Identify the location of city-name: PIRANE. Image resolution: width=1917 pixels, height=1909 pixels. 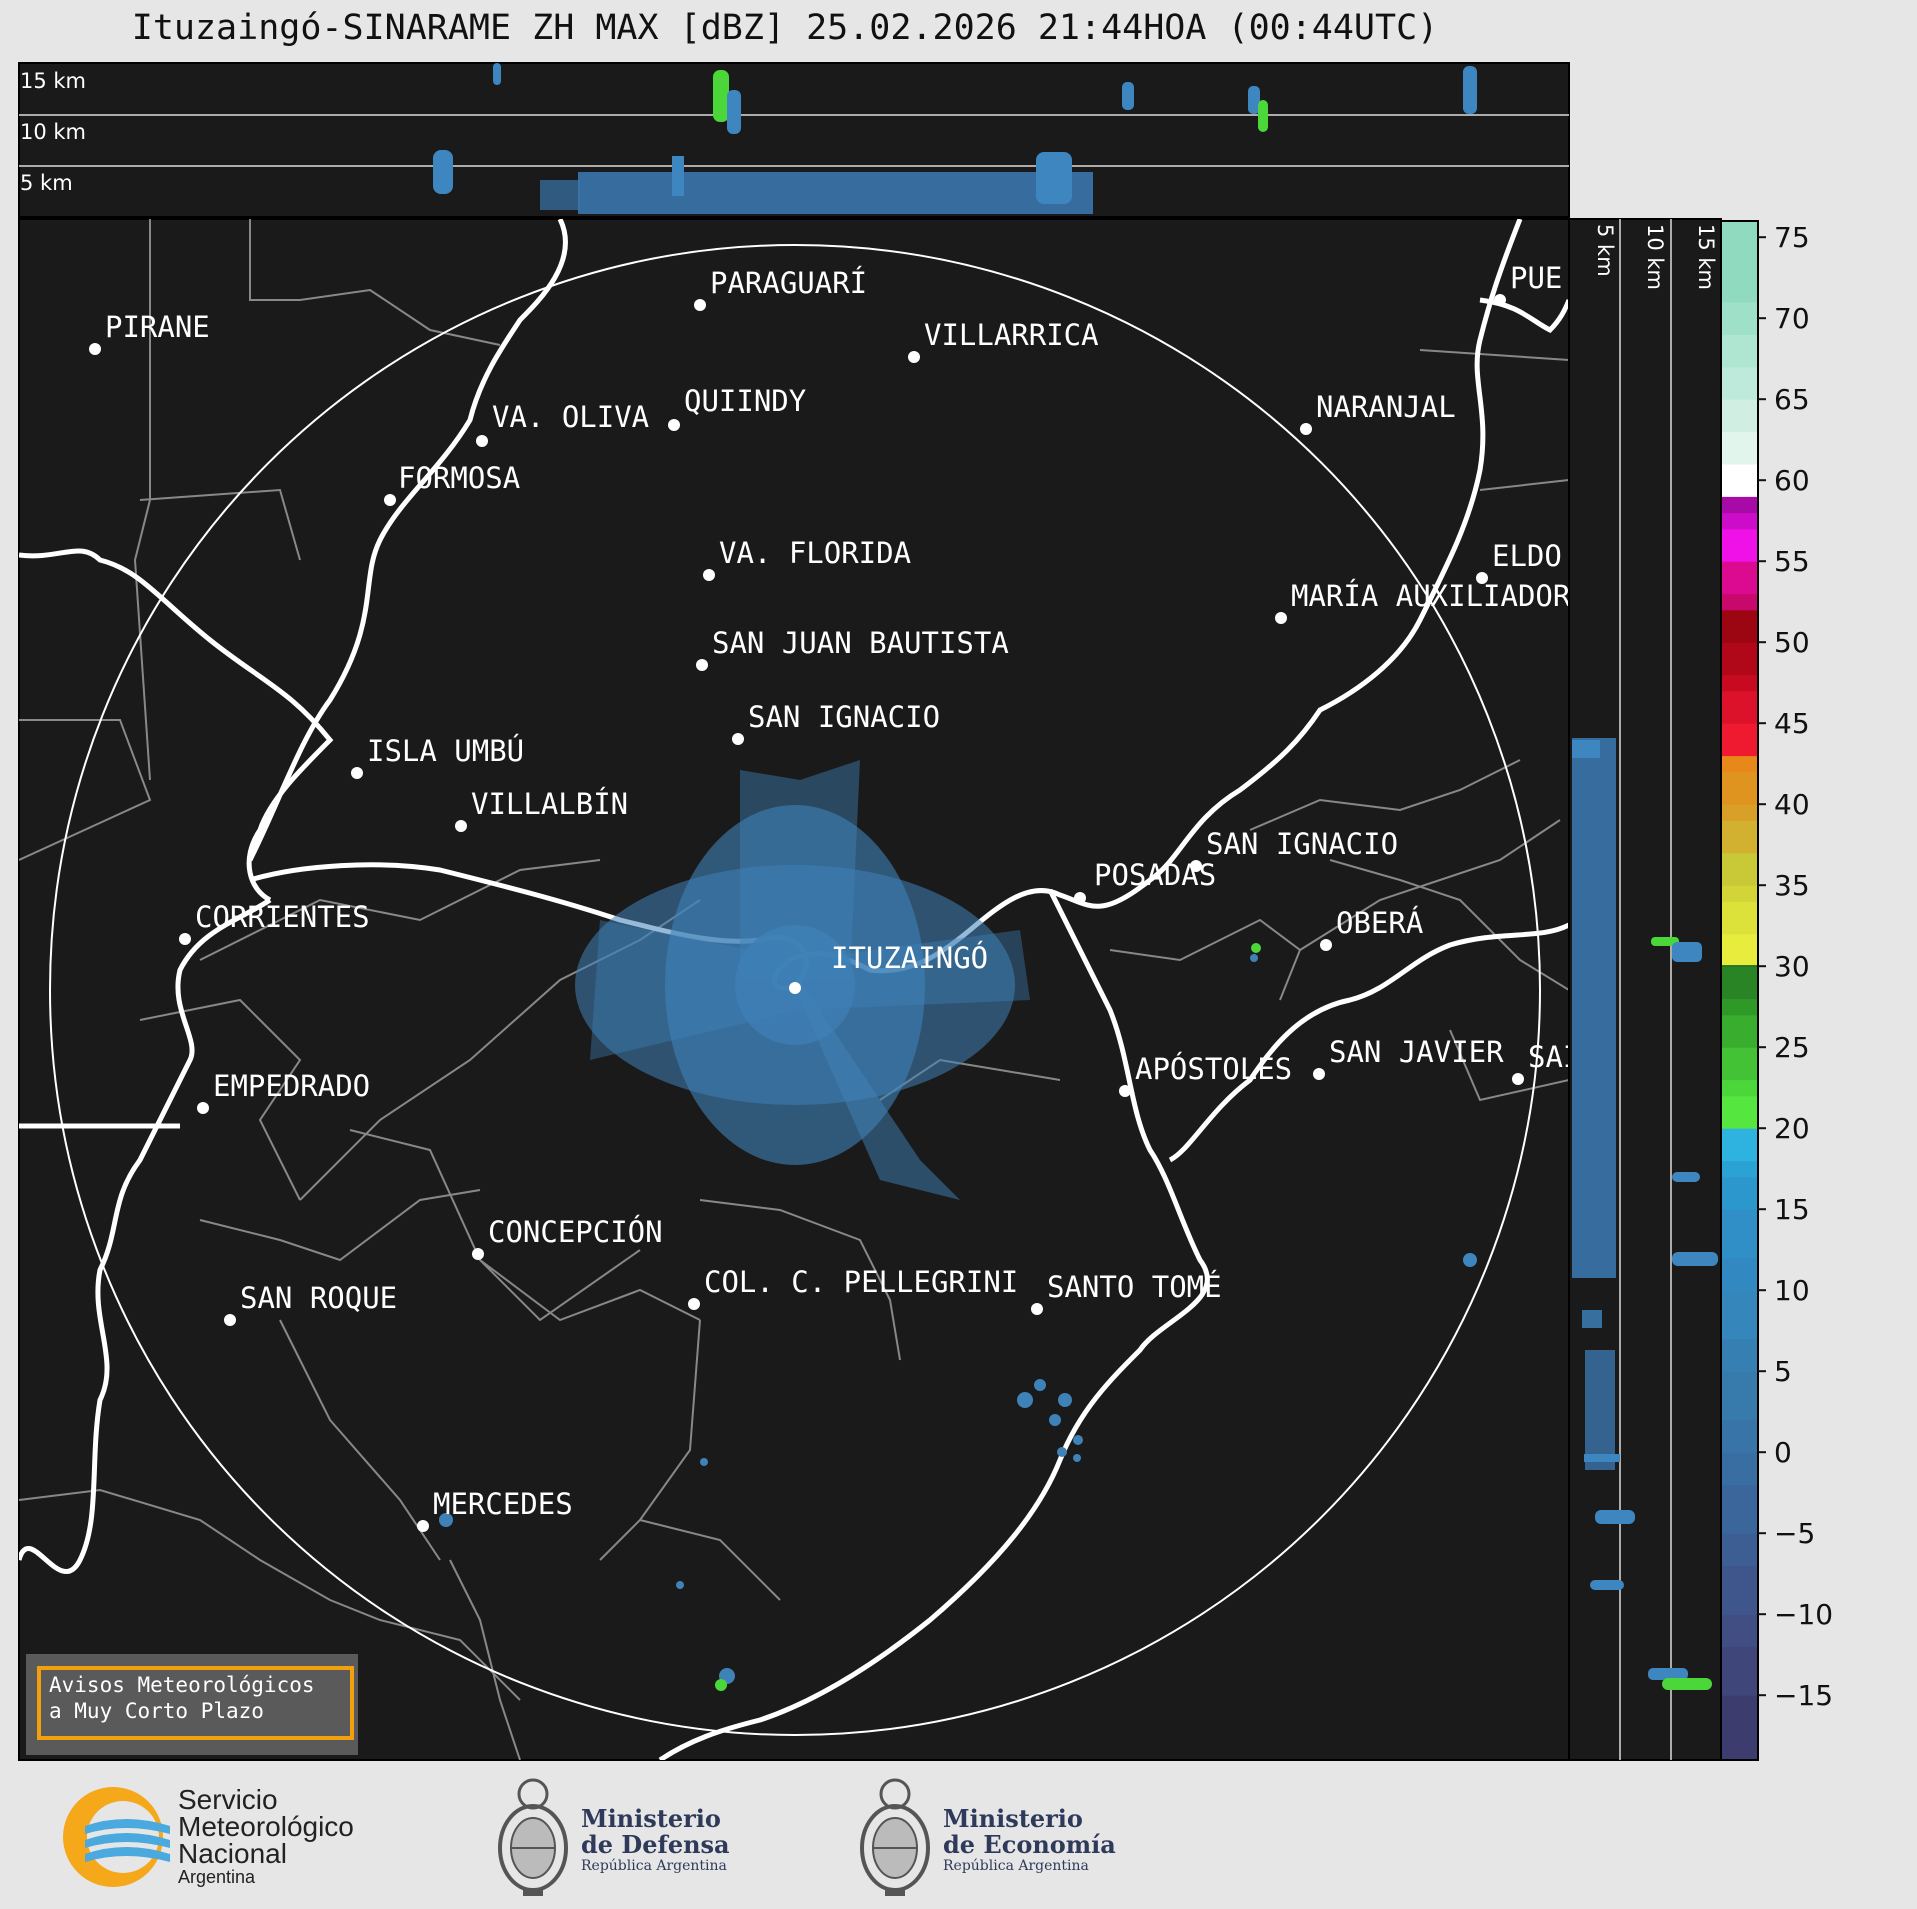
(157, 327).